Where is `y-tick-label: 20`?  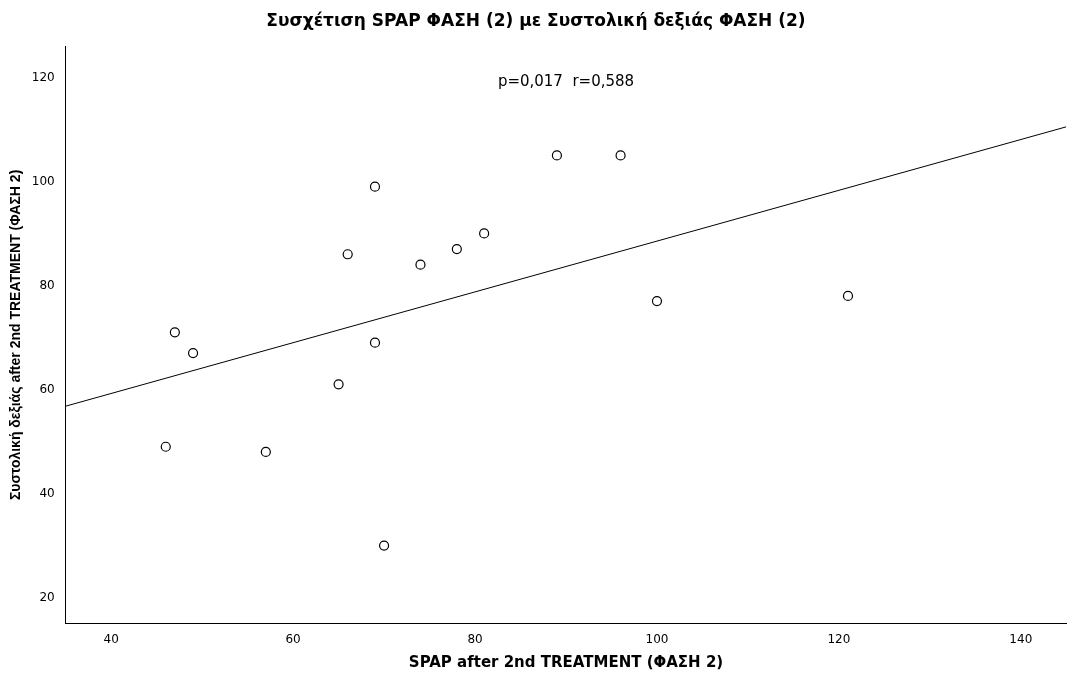 y-tick-label: 20 is located at coordinates (47, 596).